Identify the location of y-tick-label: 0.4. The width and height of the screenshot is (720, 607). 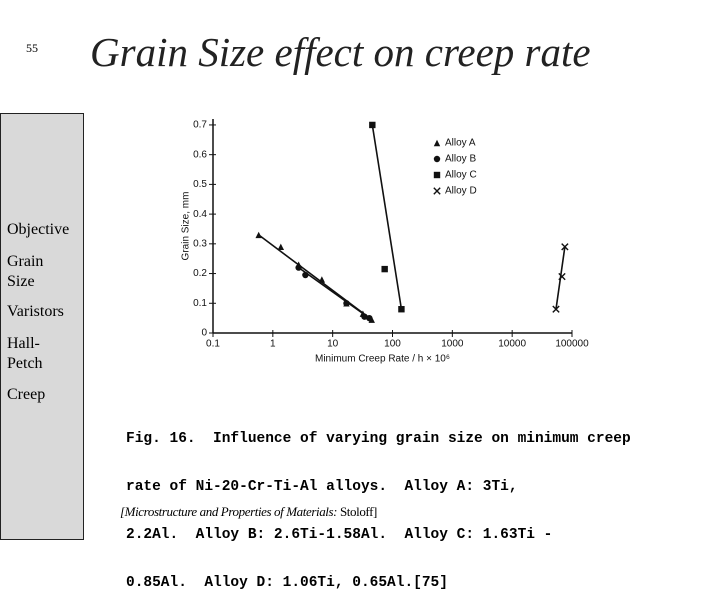
(200, 214).